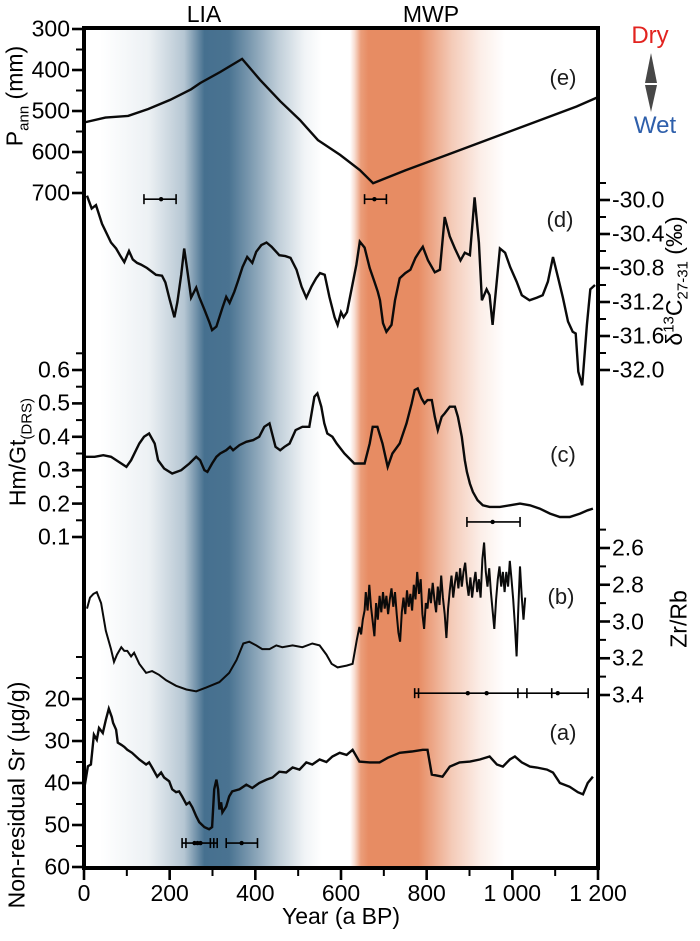  Describe the element at coordinates (50, 110) in the screenshot. I see `pann-tick-label: 500` at that location.